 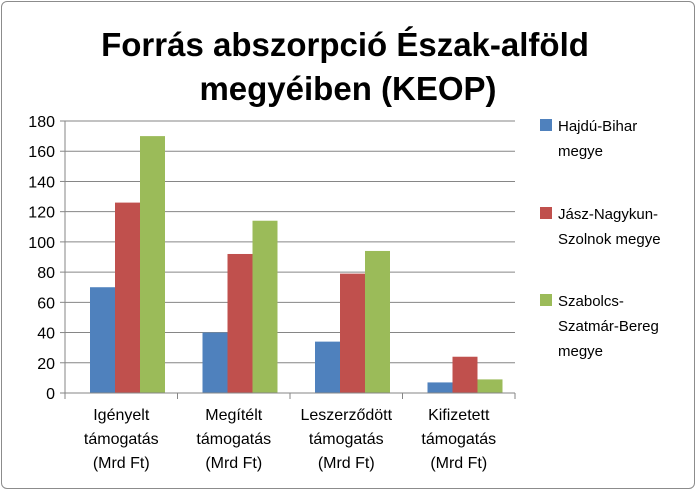 What do you see at coordinates (459, 415) in the screenshot?
I see `category-label: Kifizetett` at bounding box center [459, 415].